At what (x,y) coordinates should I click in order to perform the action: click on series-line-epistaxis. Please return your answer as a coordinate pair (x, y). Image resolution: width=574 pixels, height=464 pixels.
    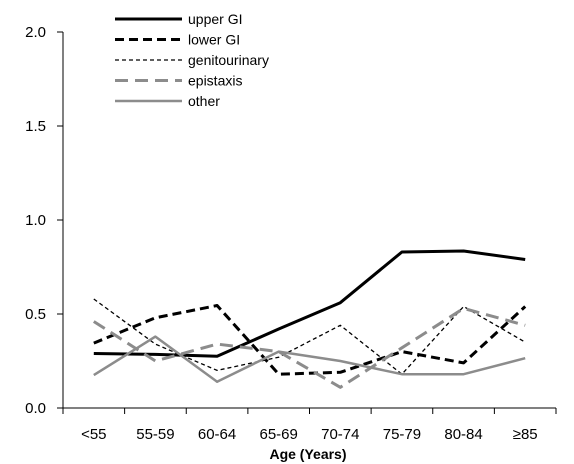
    Looking at the image, I should click on (309, 347).